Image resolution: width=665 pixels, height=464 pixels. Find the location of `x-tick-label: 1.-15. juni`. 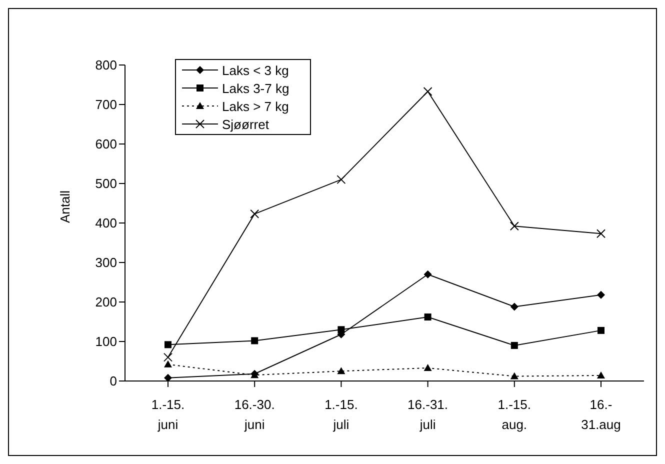

x-tick-label: 1.-15. juni is located at coordinates (168, 414).